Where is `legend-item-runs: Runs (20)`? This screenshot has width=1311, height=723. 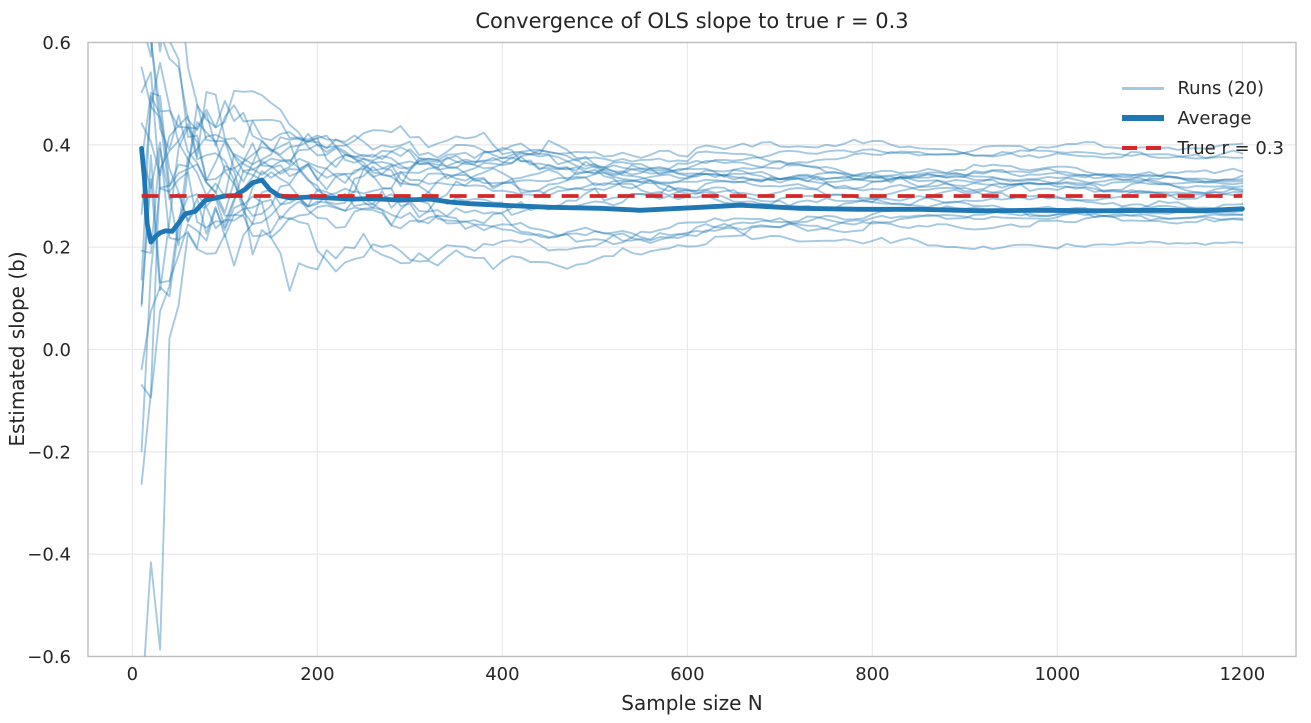
legend-item-runs: Runs (20) is located at coordinates (1203, 88).